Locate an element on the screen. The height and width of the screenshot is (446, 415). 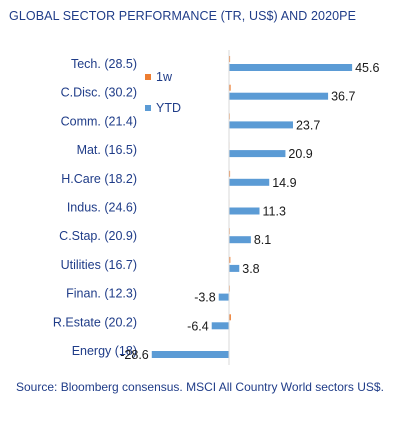
category-label: Finan. (12.3) is located at coordinates (101, 294).